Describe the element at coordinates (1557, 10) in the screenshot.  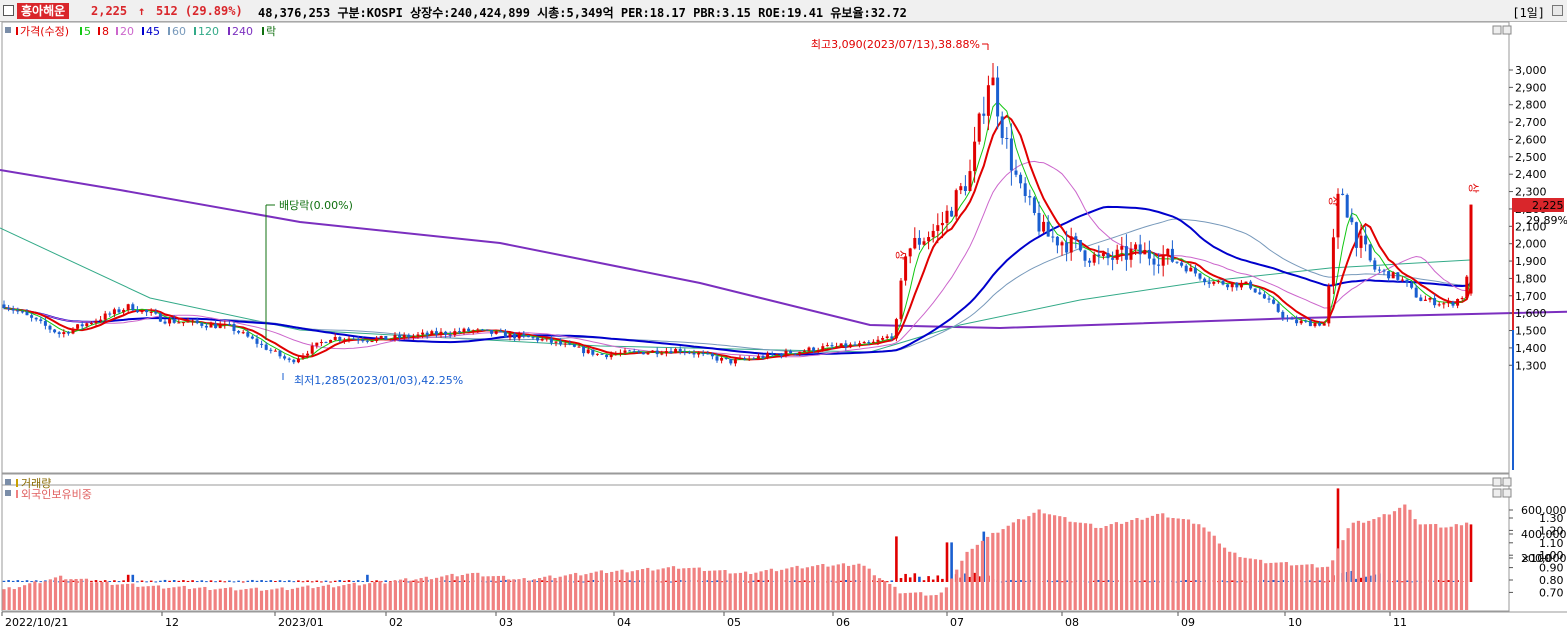
I see `scroll-corner-button` at that location.